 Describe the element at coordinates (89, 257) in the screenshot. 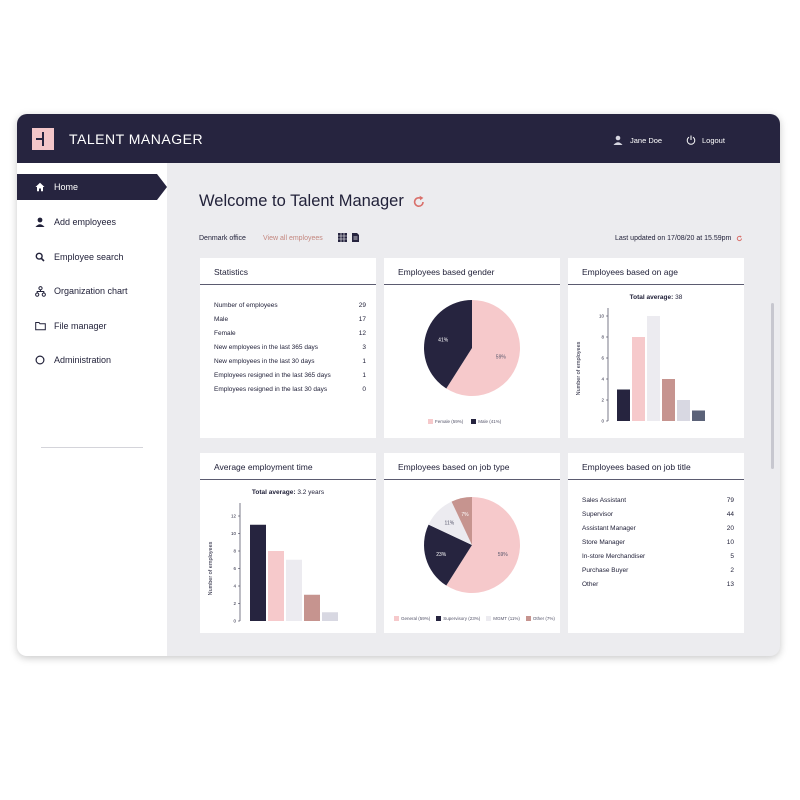

I see `sidebar-item-label: Employee search` at that location.